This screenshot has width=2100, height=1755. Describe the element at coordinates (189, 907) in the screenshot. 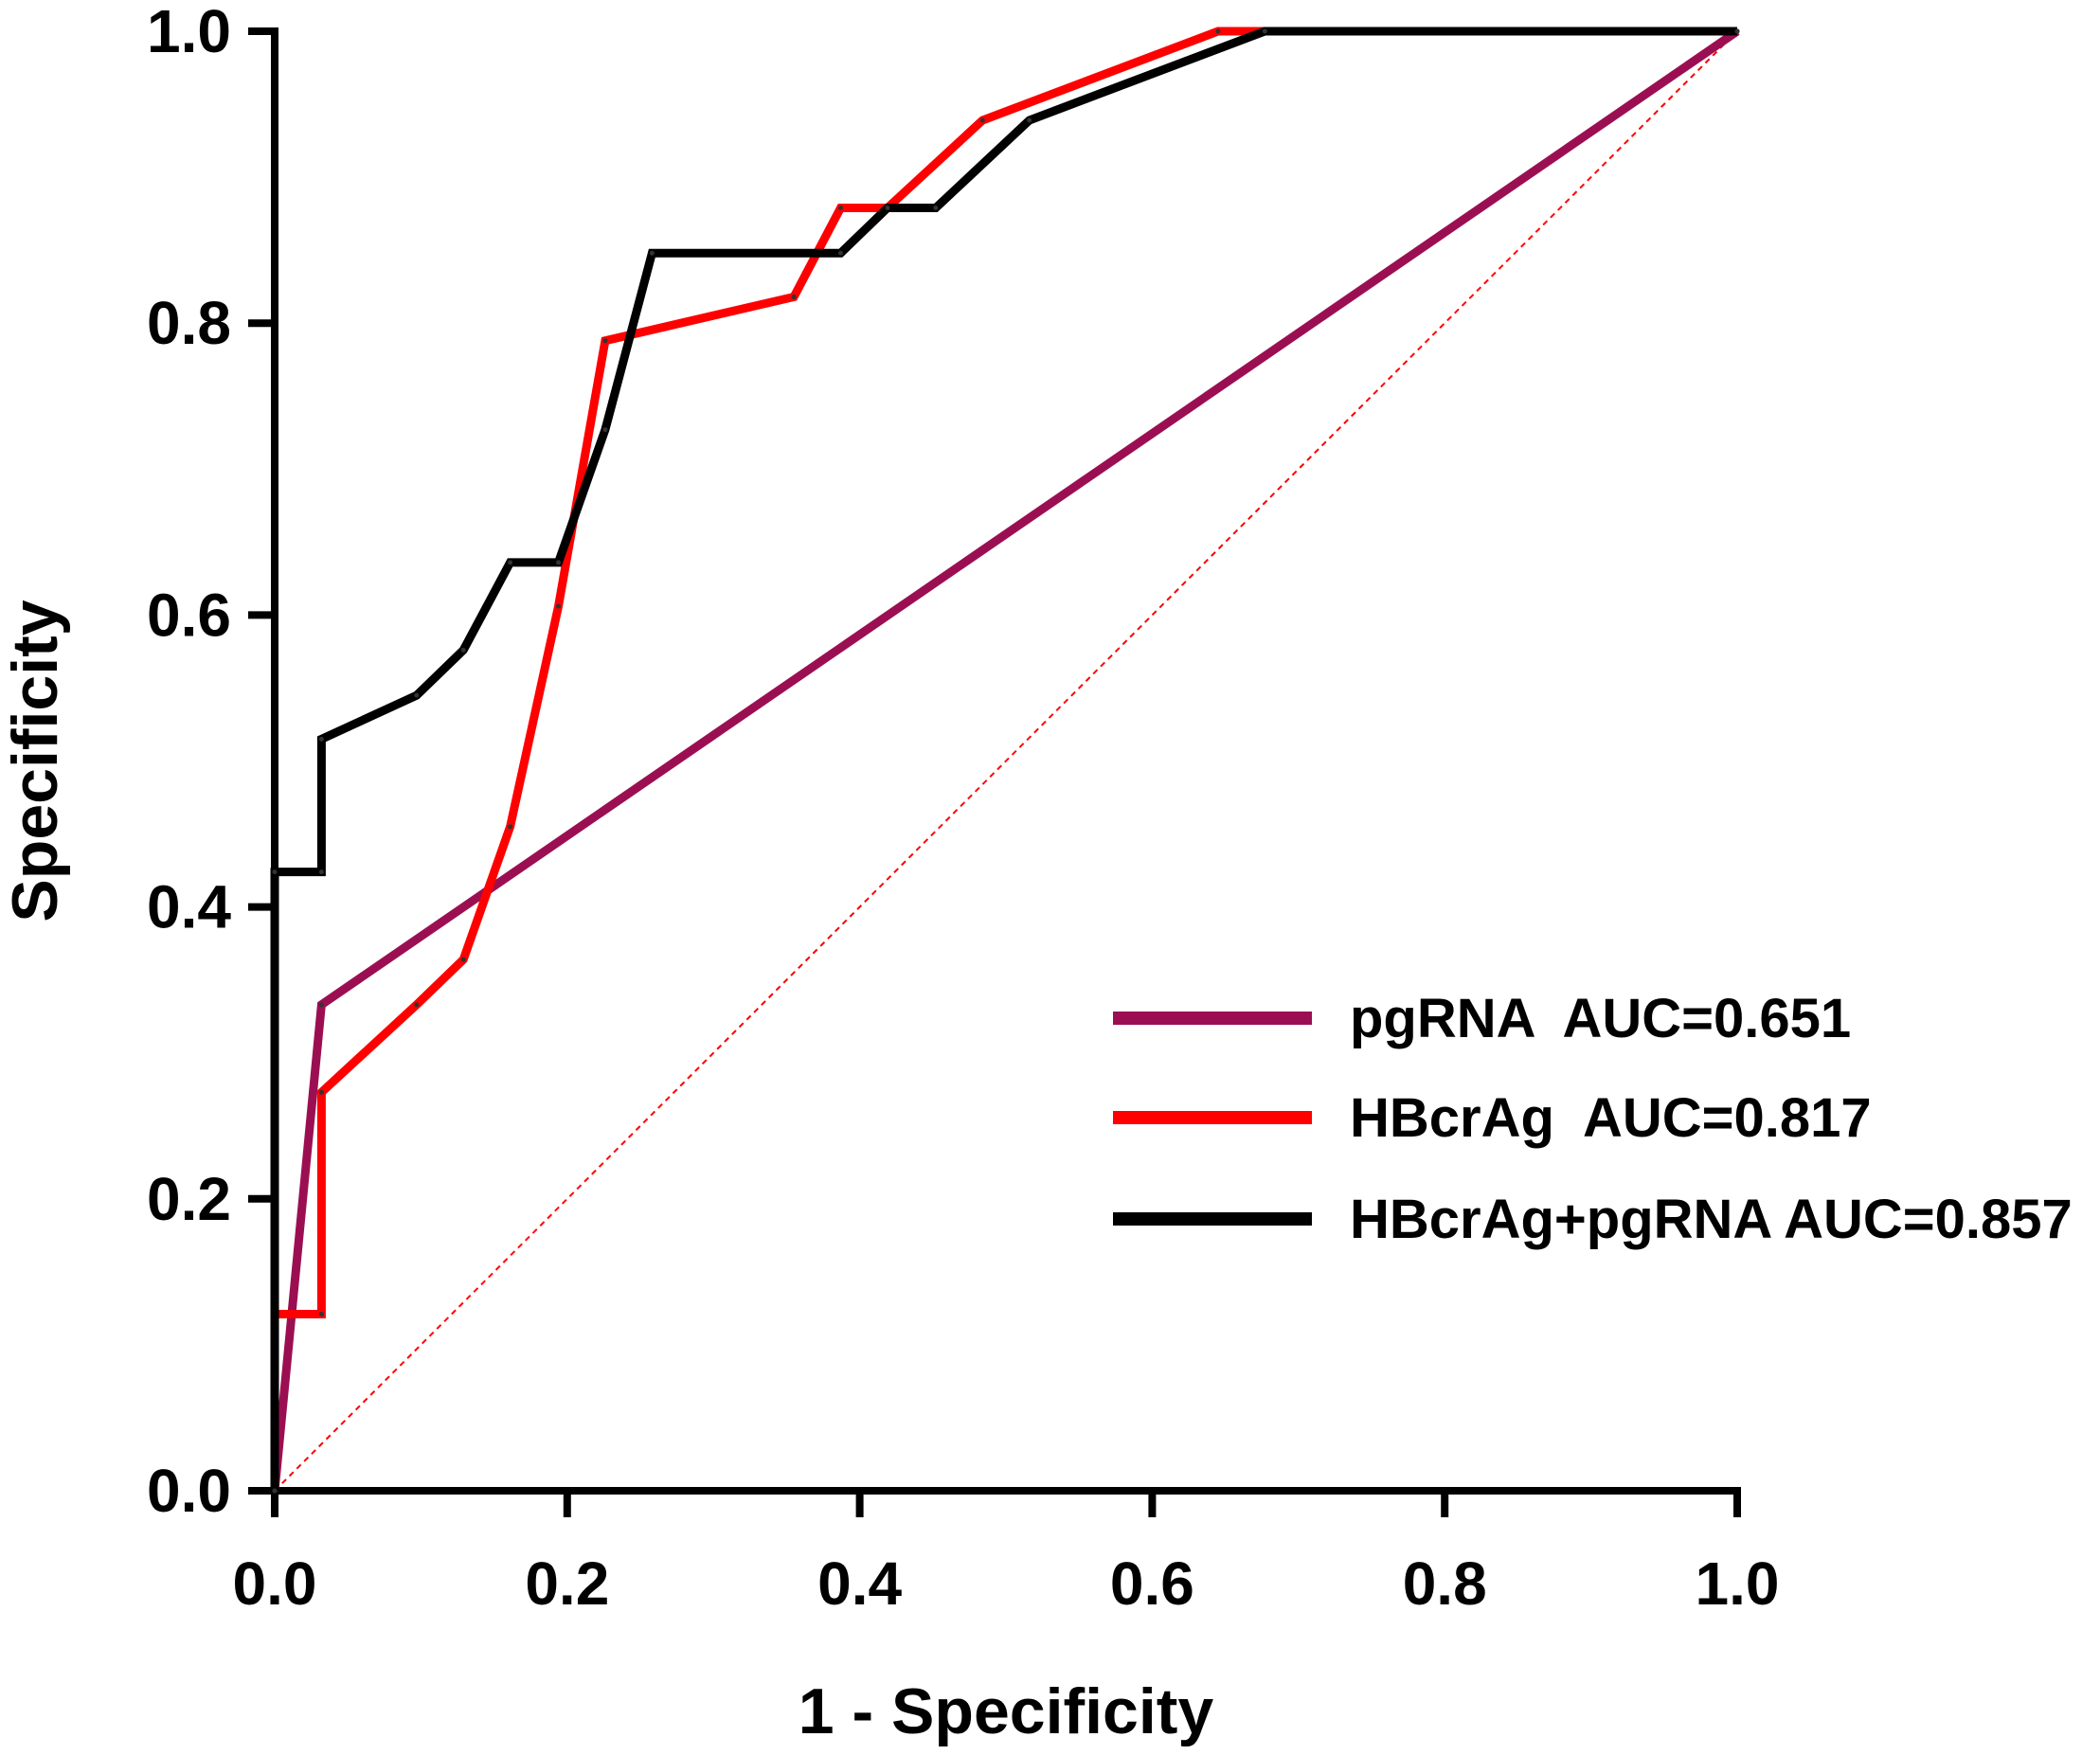

I see `y-tick-label: 0.4` at that location.